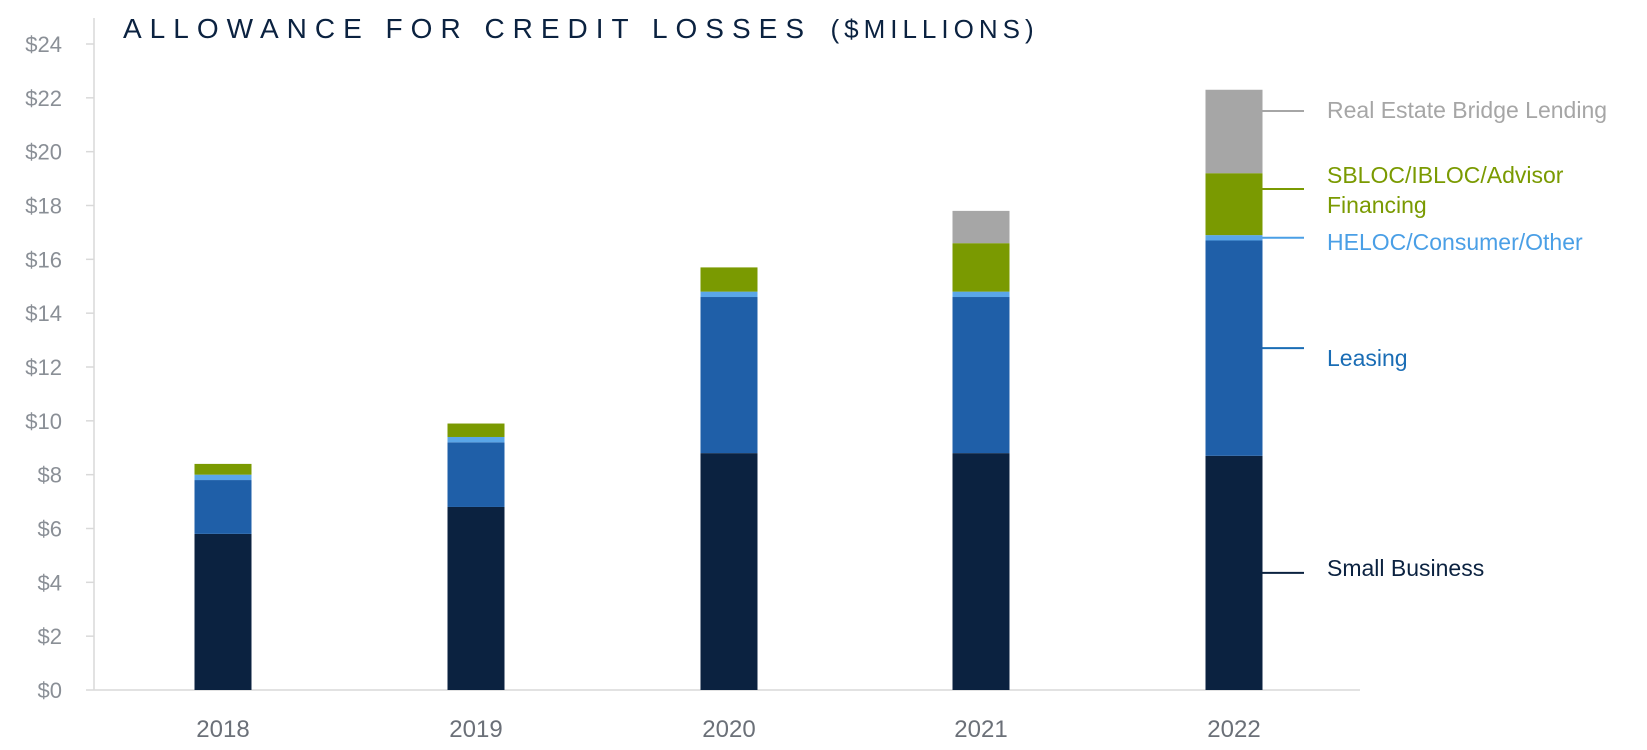 This screenshot has width=1647, height=750. What do you see at coordinates (43, 367) in the screenshot?
I see `y-tick-label: $12` at bounding box center [43, 367].